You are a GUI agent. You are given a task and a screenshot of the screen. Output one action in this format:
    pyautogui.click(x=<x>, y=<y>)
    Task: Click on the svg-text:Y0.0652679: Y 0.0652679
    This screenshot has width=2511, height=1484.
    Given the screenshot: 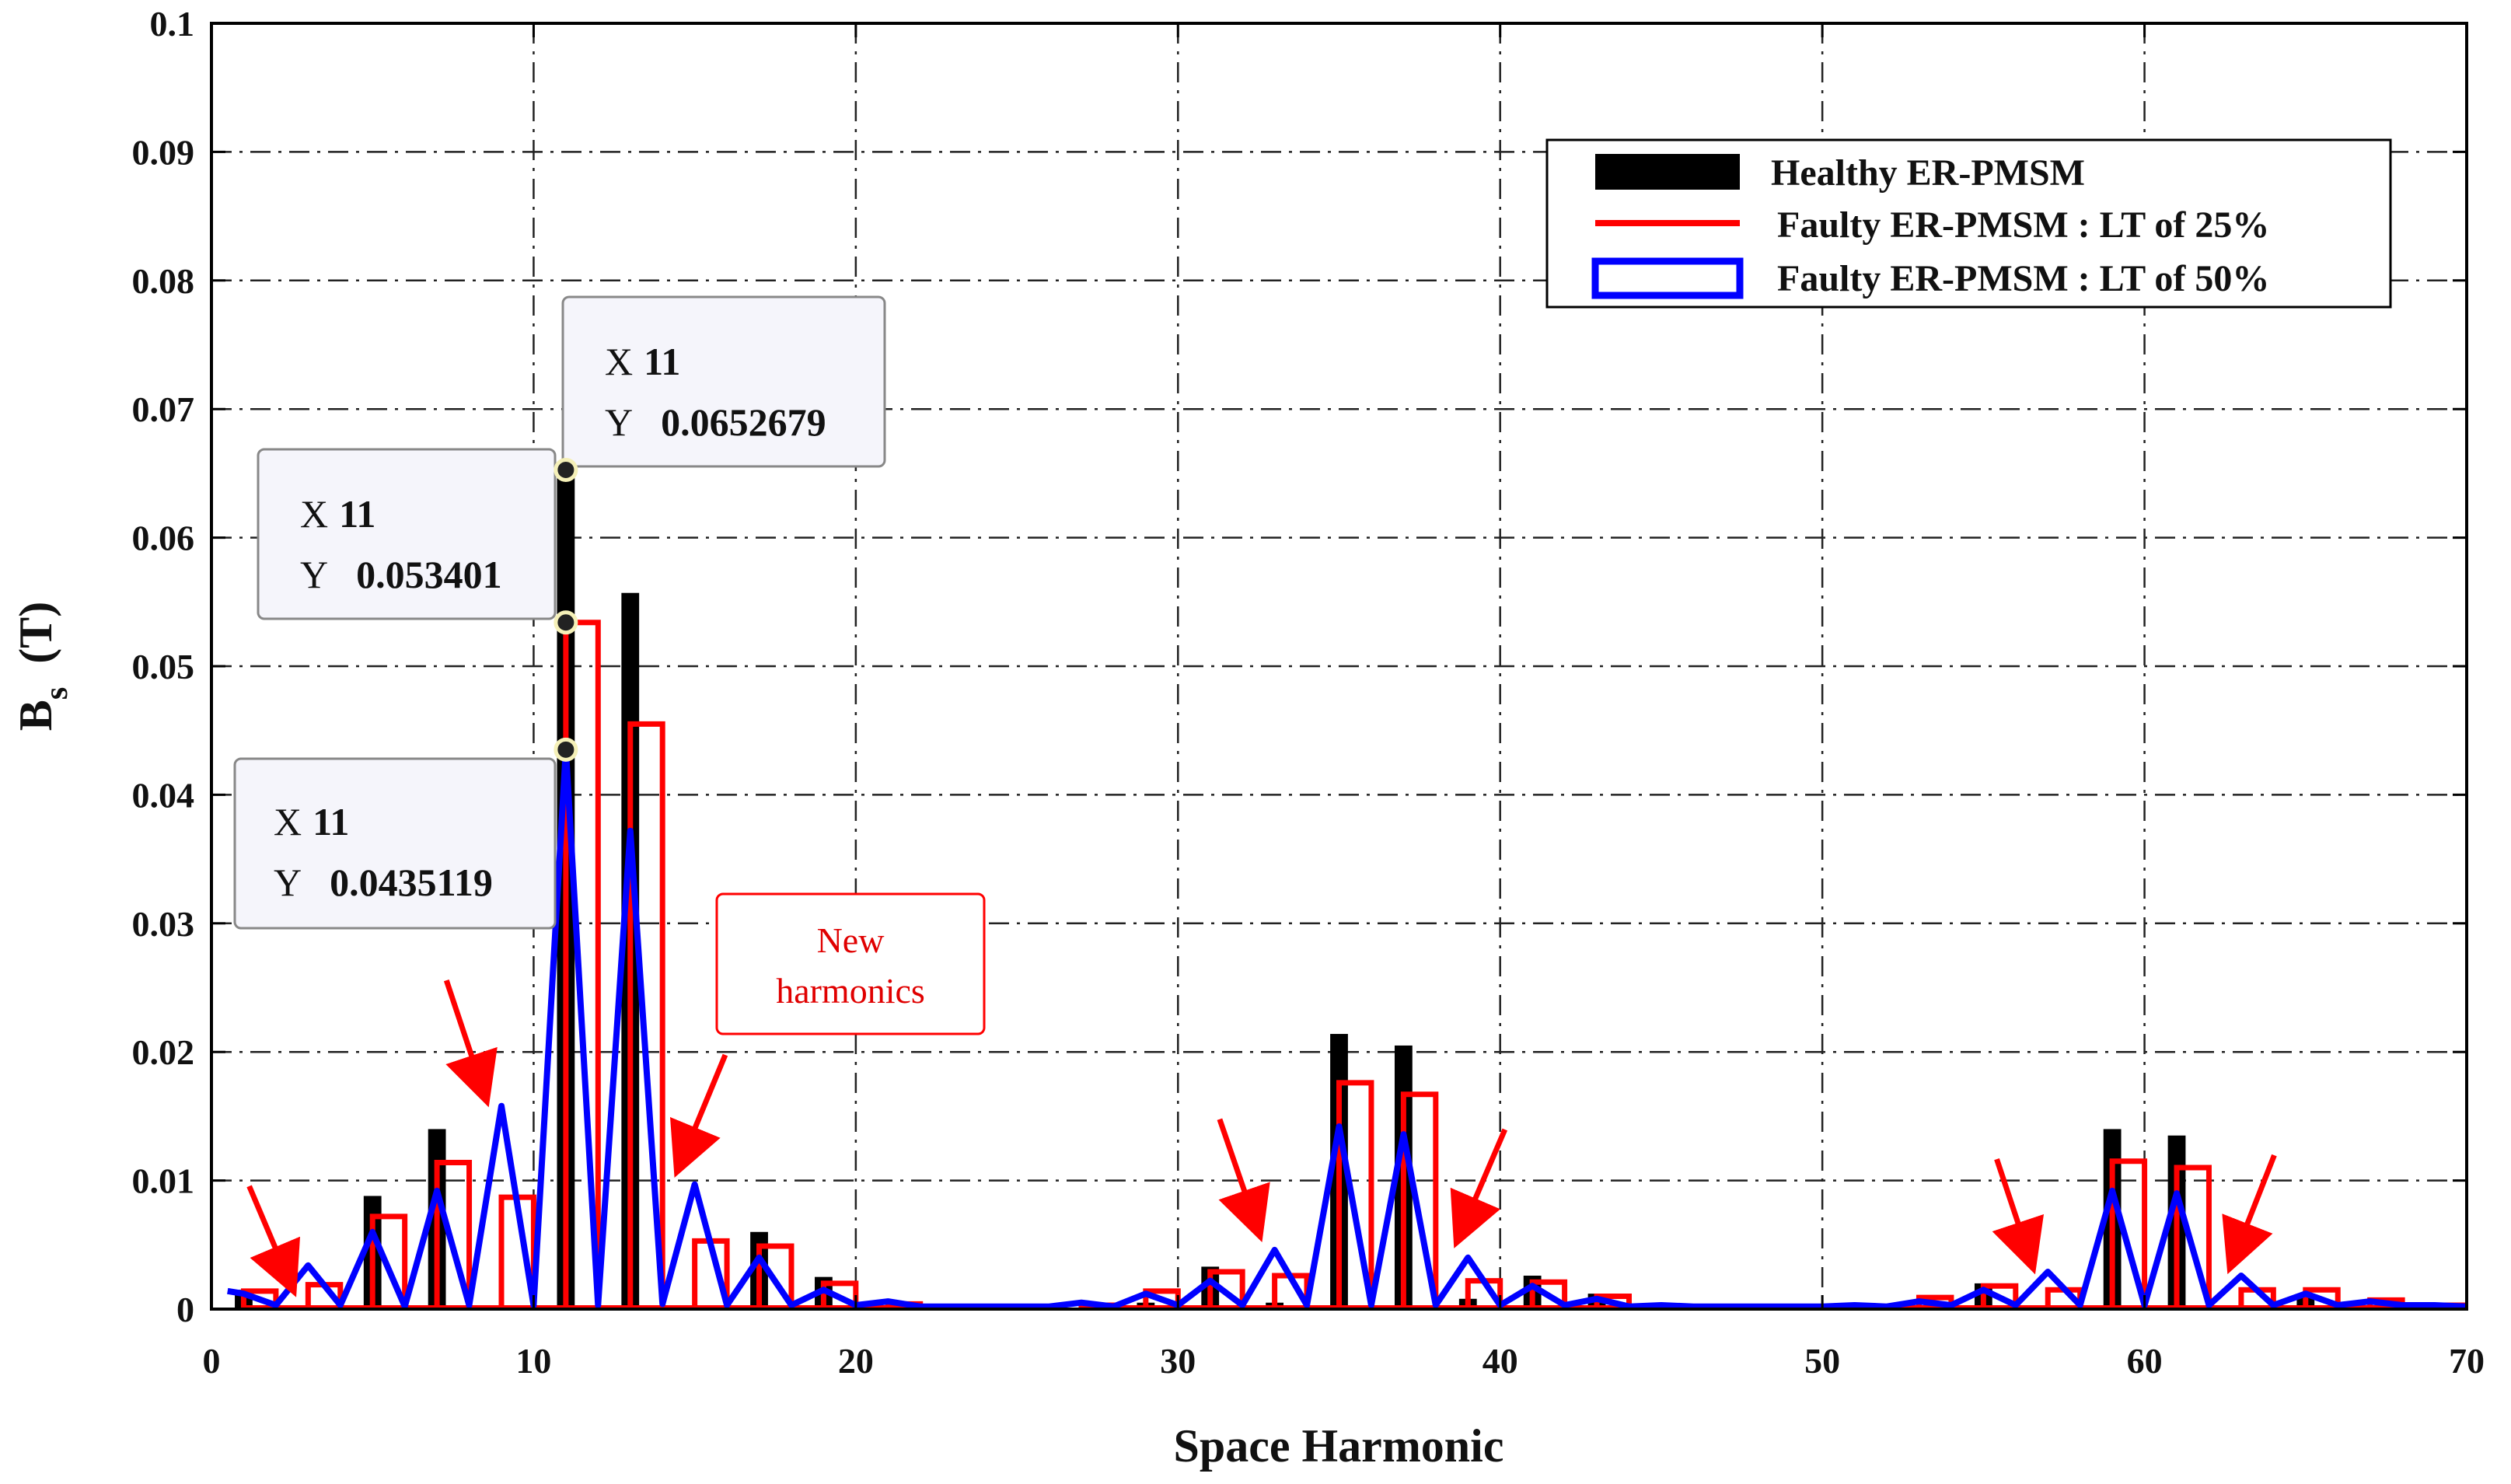 What is the action you would take?
    pyautogui.click(x=715, y=422)
    